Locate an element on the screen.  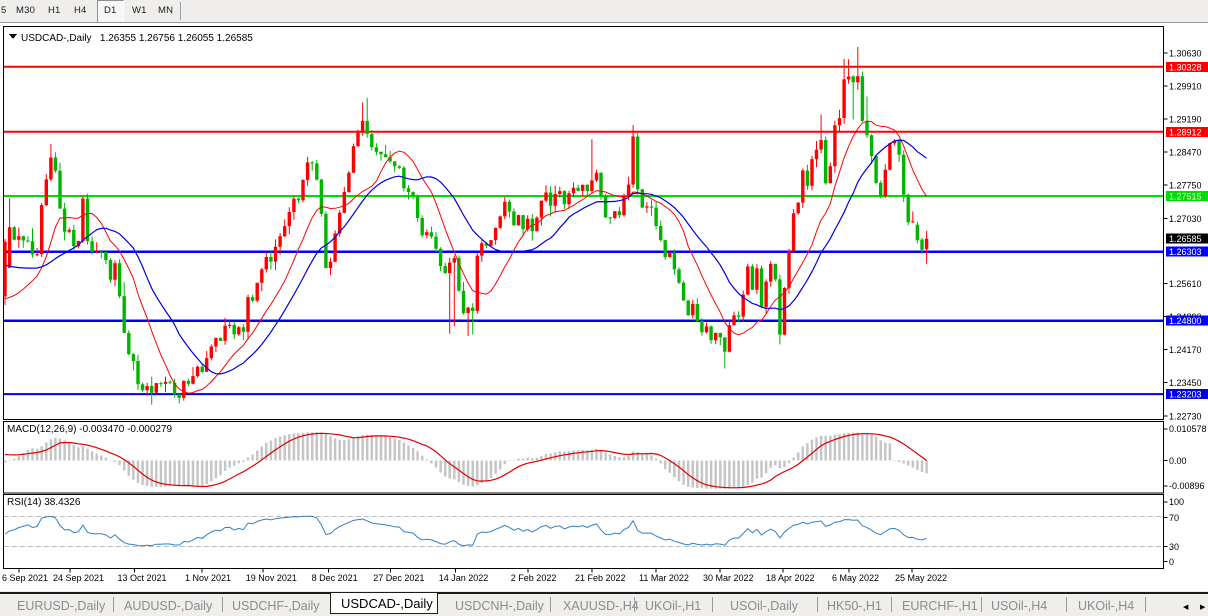
svg-text: 0.010578 is located at coordinates (1188, 429).